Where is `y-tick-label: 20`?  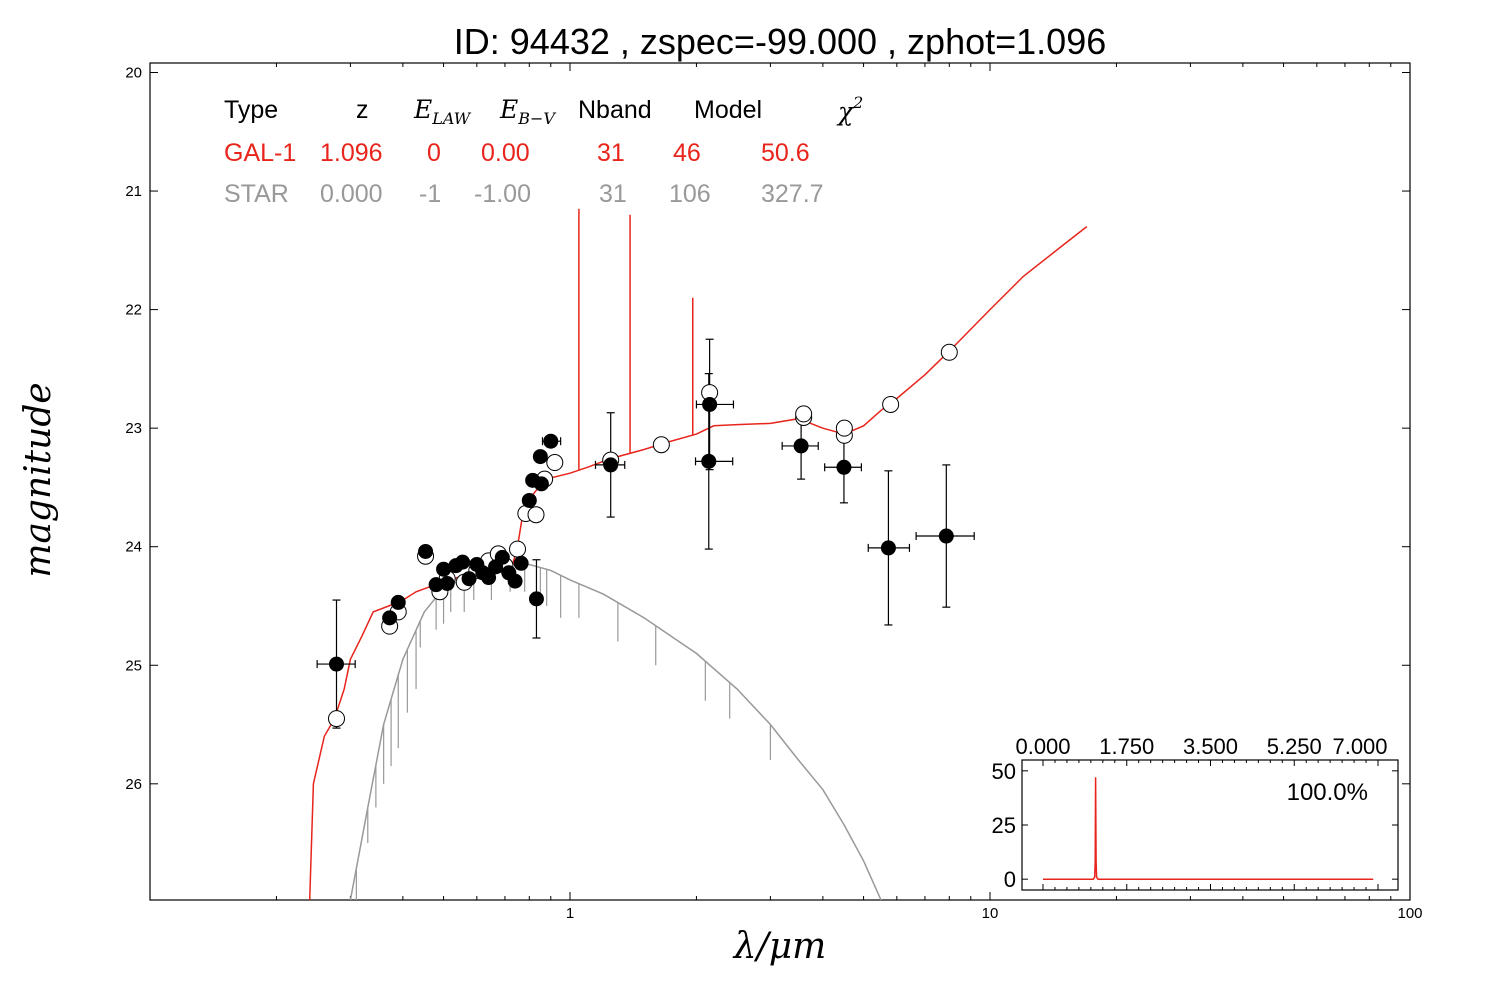 y-tick-label: 20 is located at coordinates (133, 72).